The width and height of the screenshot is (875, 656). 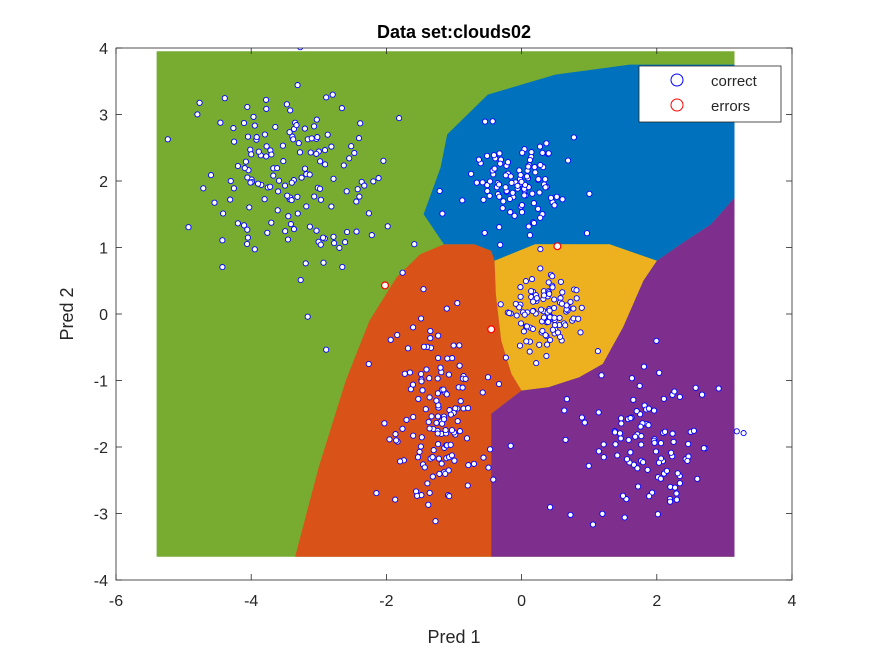 I want to click on y-tick-label: 3, so click(x=103, y=116).